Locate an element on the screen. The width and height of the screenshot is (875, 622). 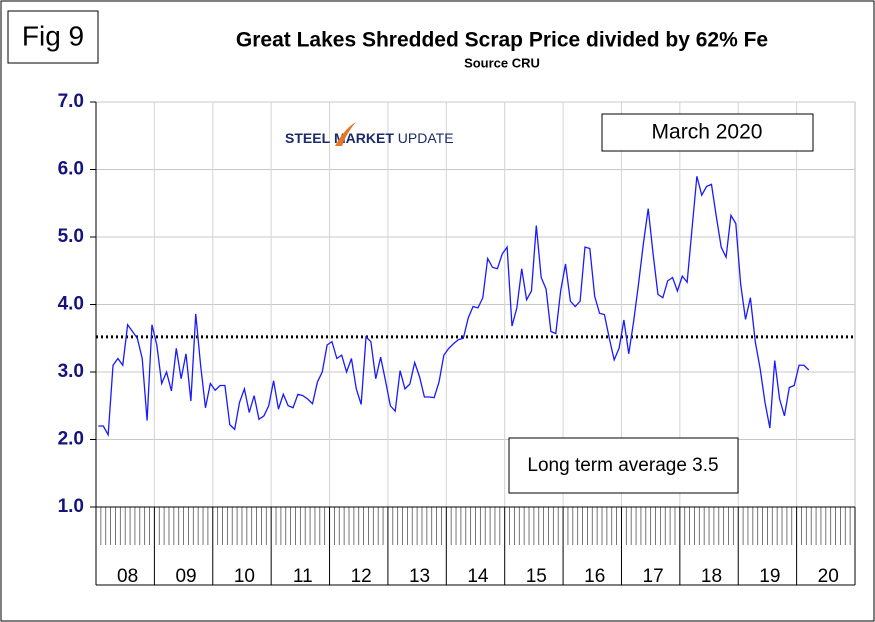
x-tick-label: 10 is located at coordinates (244, 576).